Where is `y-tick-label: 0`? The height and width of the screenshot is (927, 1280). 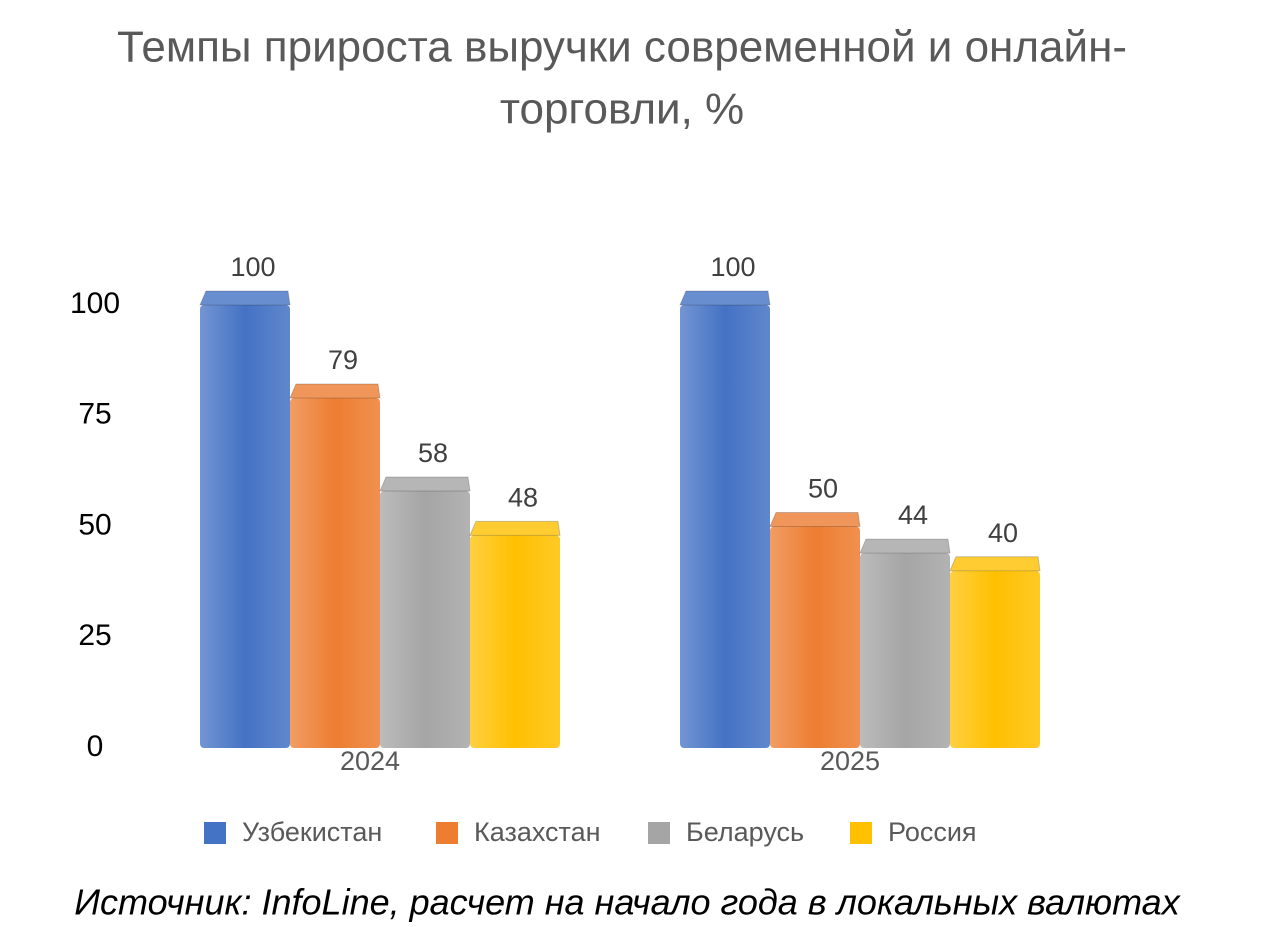 y-tick-label: 0 is located at coordinates (95, 746).